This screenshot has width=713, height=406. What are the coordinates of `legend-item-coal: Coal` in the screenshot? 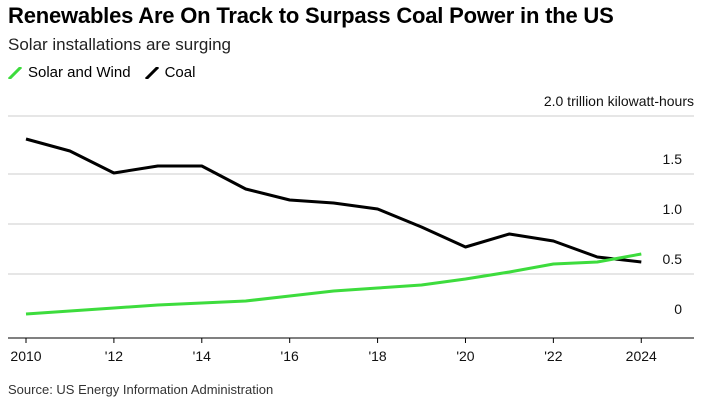 It's located at (170, 72).